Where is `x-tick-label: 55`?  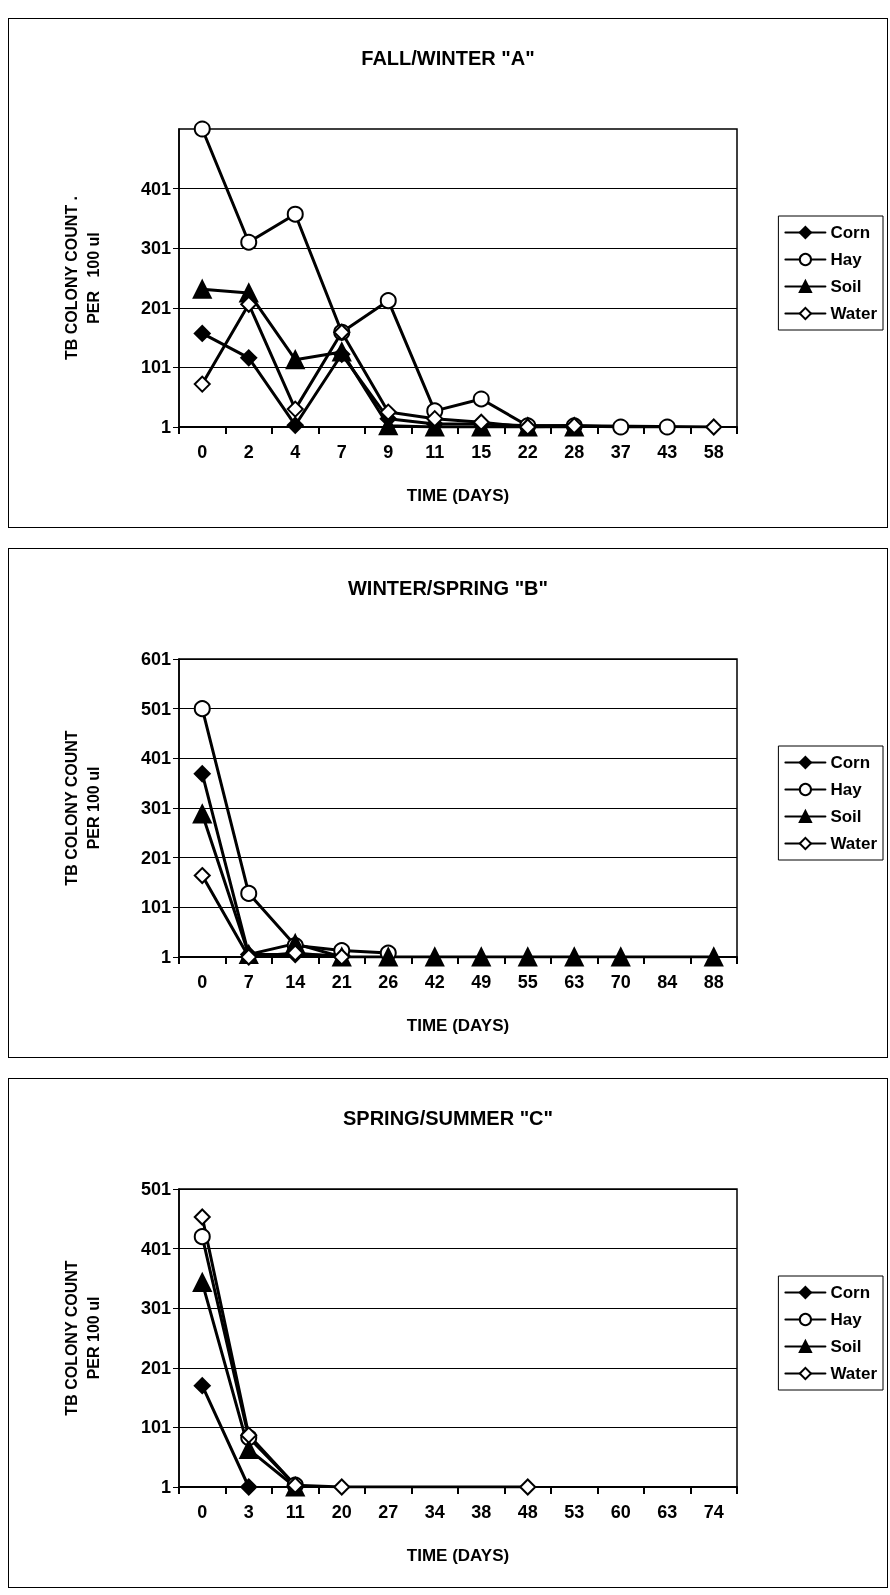
x-tick-label: 55 is located at coordinates (527, 982).